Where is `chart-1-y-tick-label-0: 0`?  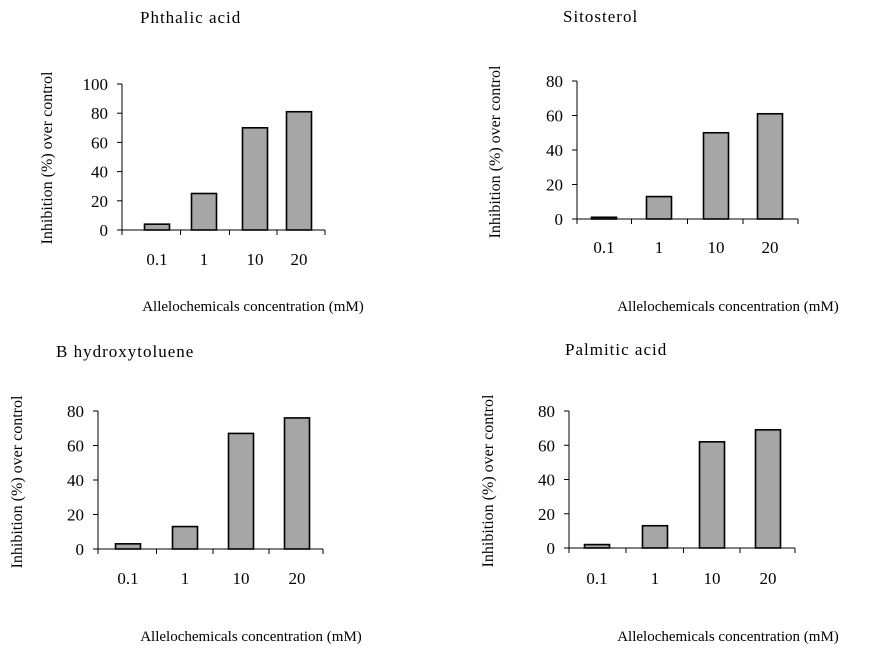 chart-1-y-tick-label-0: 0 is located at coordinates (104, 230).